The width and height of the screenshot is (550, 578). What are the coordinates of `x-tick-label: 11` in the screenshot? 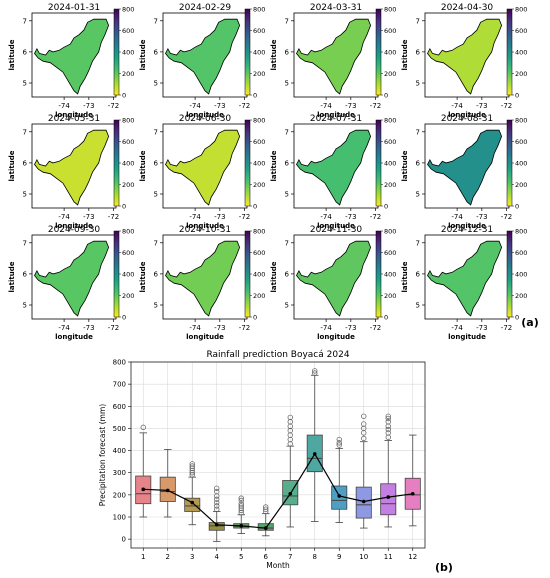 It's located at (388, 557).